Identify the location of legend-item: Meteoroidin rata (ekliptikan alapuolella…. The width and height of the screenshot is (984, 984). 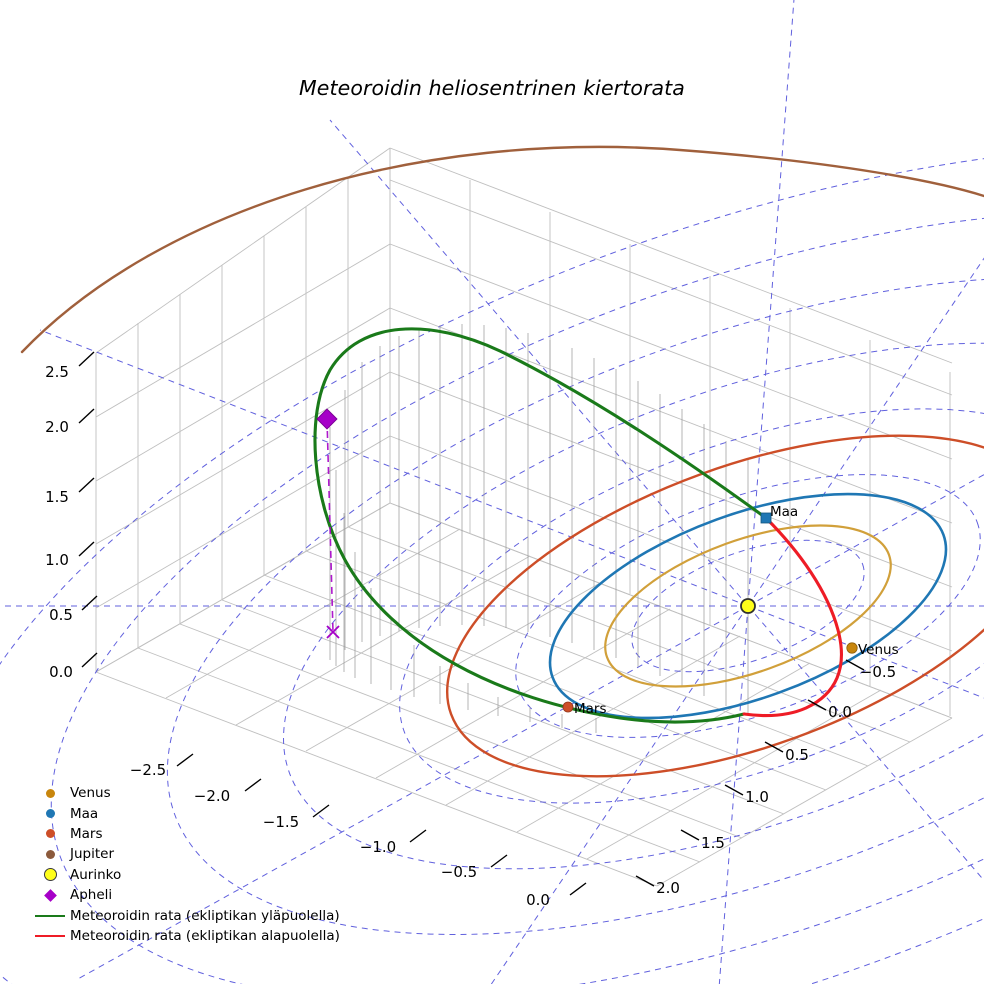
(190, 936).